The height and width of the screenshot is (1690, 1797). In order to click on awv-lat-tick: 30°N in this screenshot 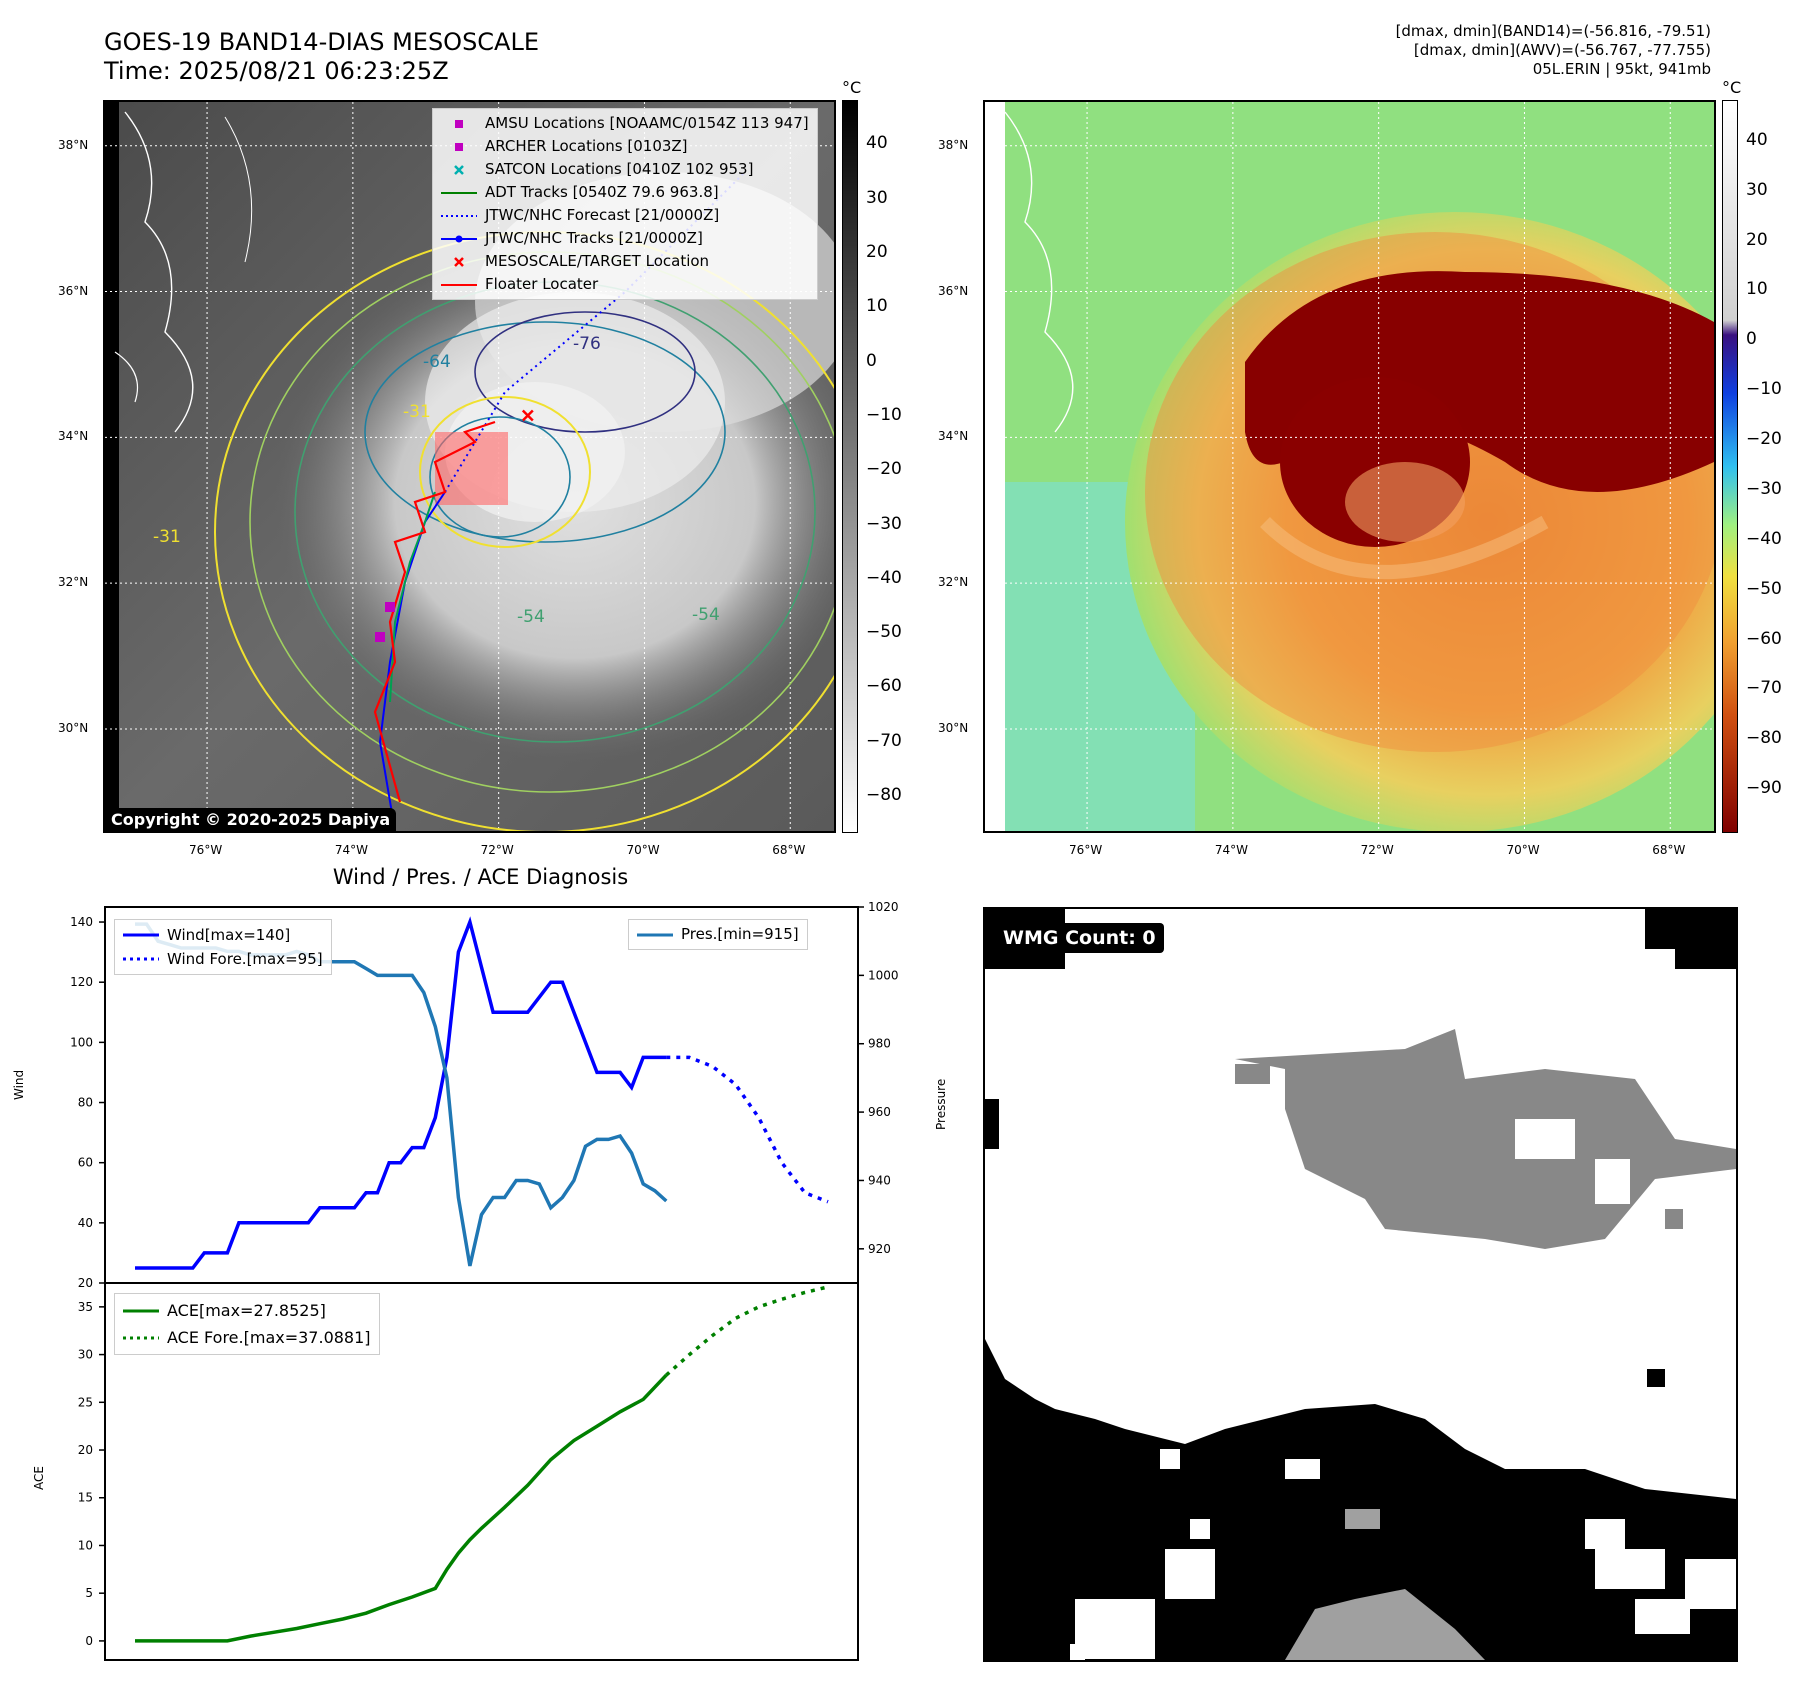, I will do `click(953, 727)`.